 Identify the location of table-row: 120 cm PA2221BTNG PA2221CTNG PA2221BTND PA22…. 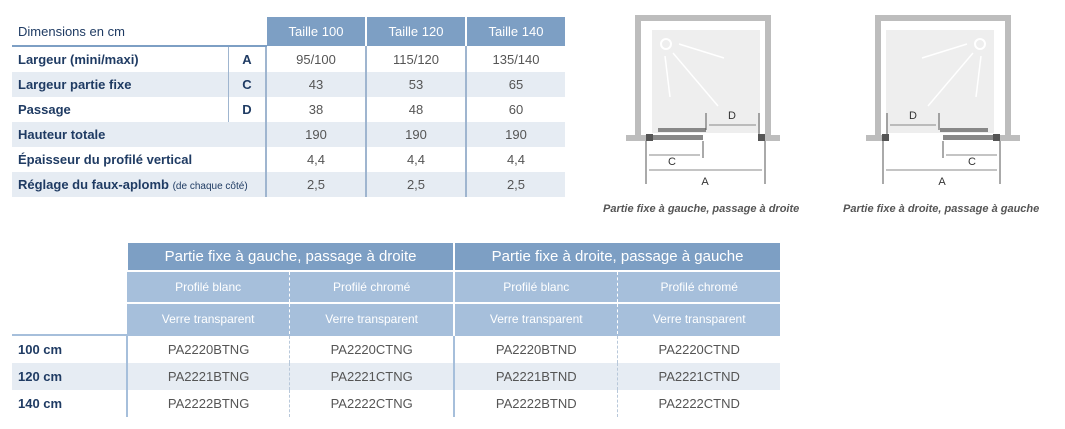
(396, 376).